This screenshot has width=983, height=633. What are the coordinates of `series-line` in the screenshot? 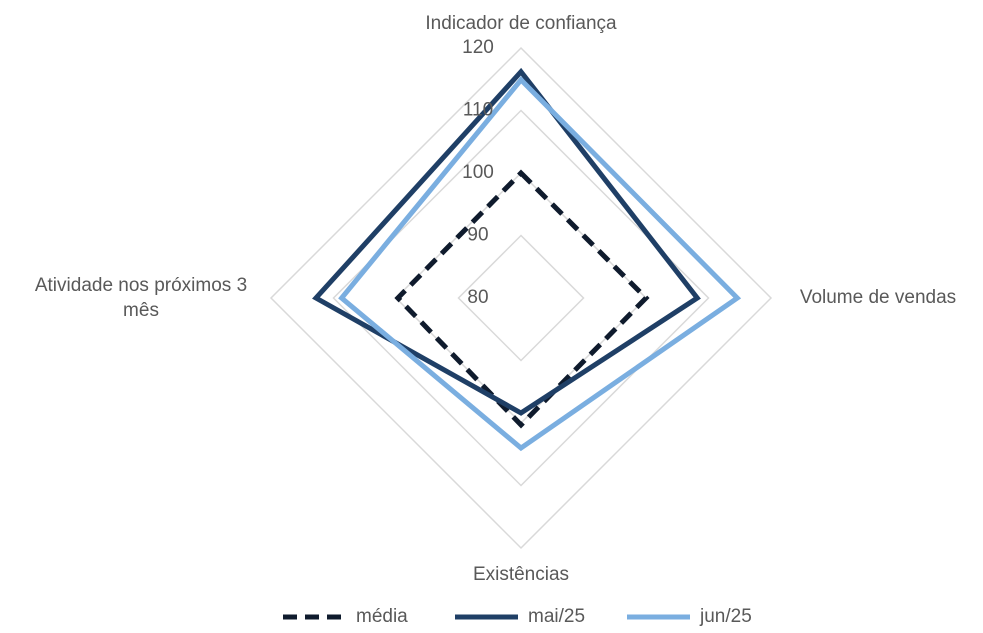 It's located at (522, 299).